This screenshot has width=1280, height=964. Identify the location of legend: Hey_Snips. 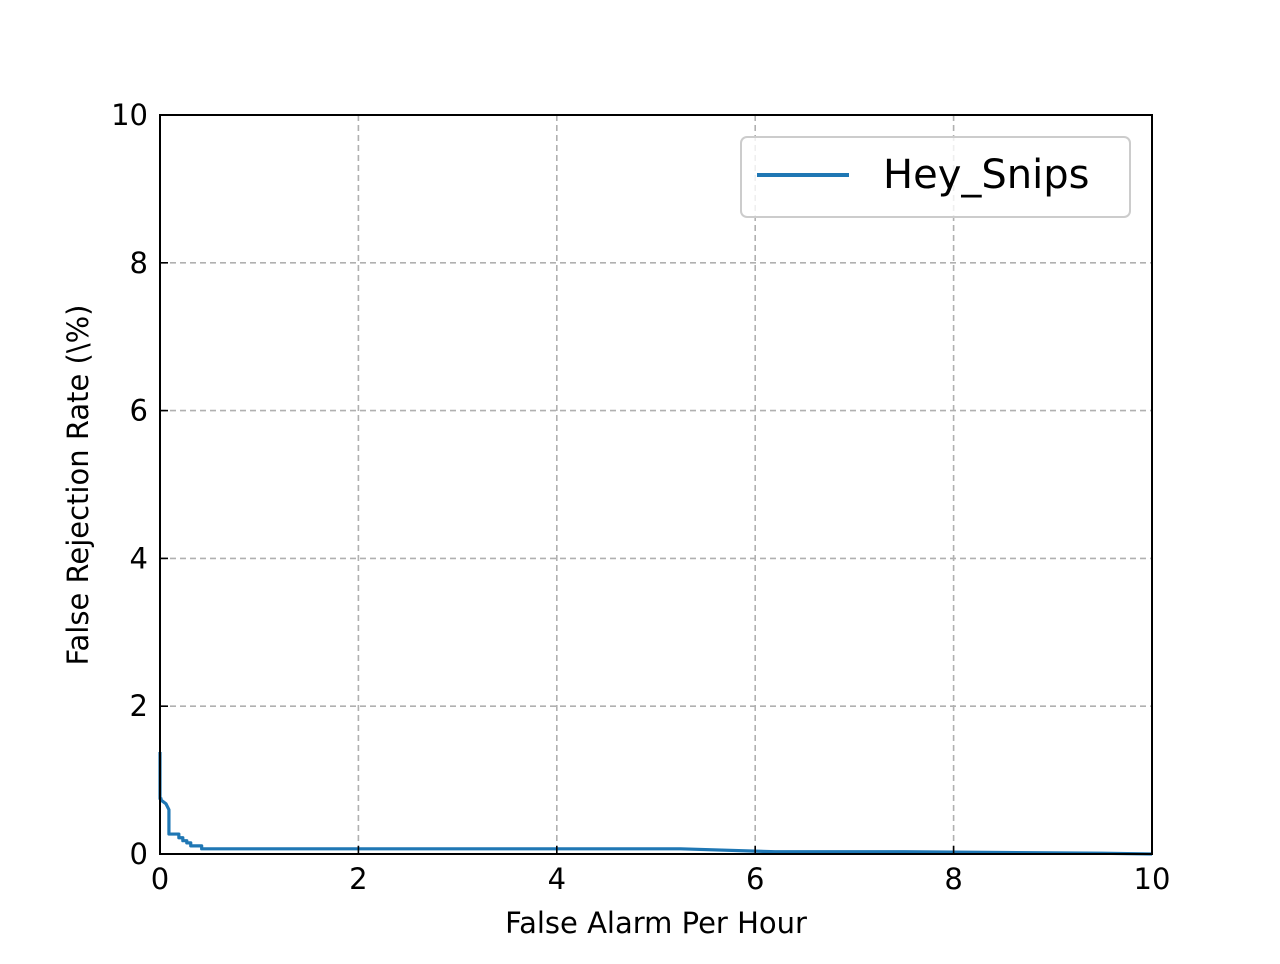
(935, 177).